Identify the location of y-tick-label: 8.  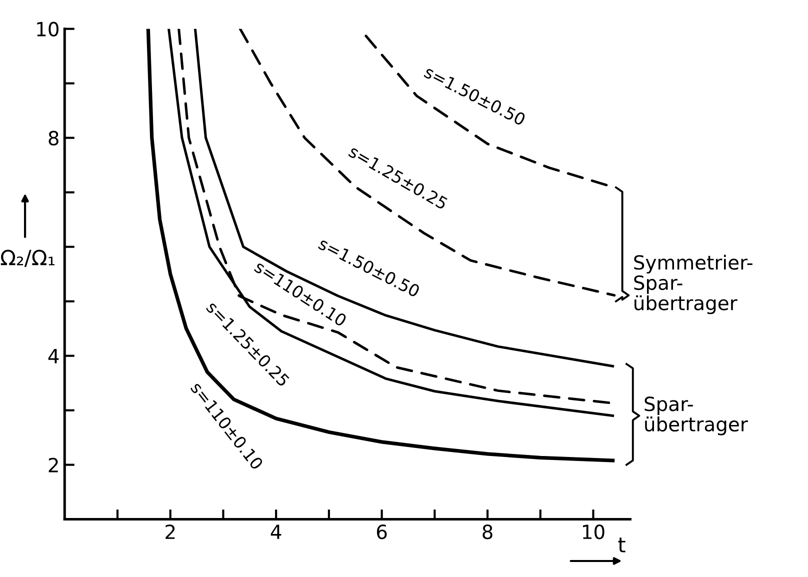
(53, 138).